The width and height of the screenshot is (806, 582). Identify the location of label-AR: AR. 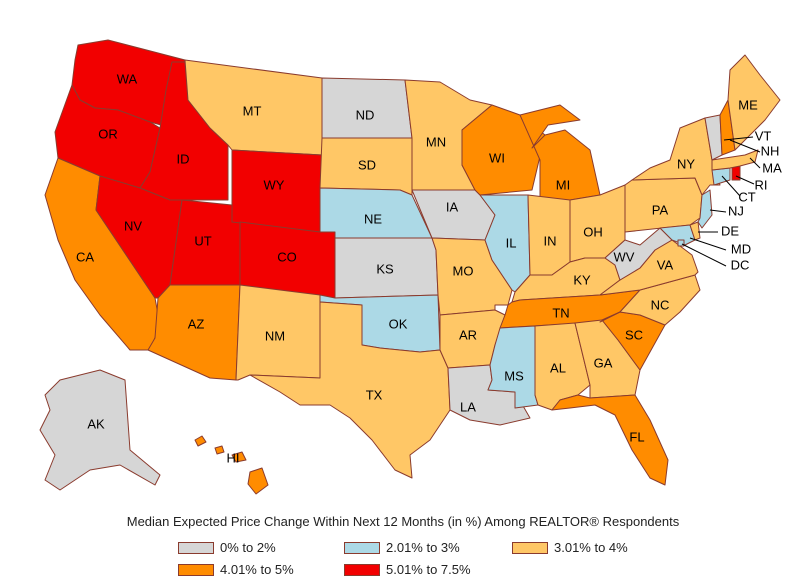
(468, 334).